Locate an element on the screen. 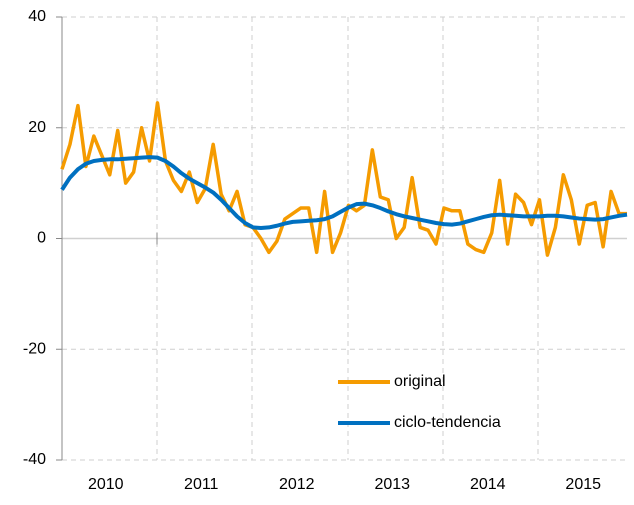 This screenshot has height=505, width=634. line-series is located at coordinates (344, 192).